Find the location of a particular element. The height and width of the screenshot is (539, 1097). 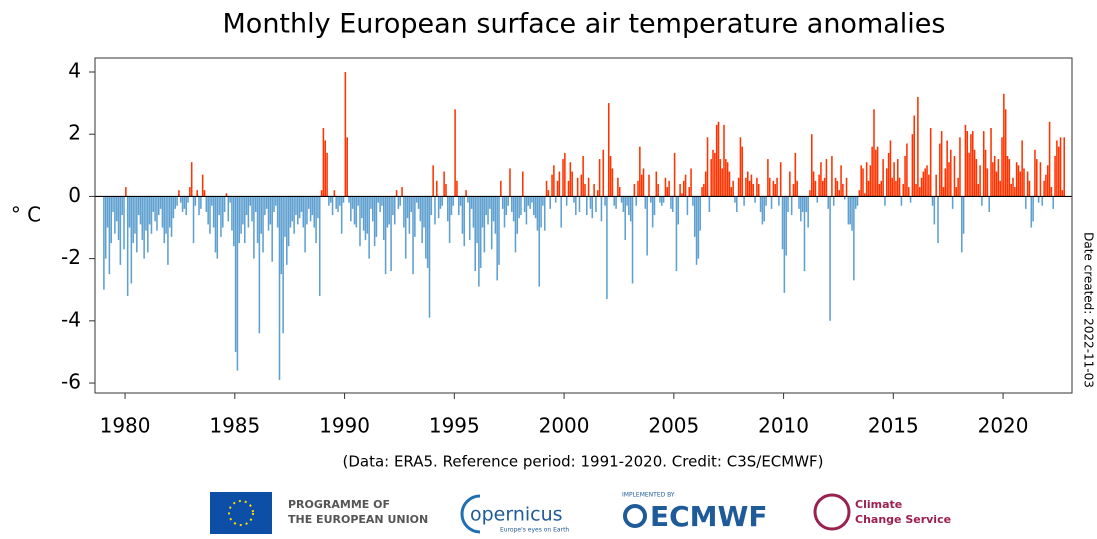

x-tick-label: 2005 is located at coordinates (673, 426).